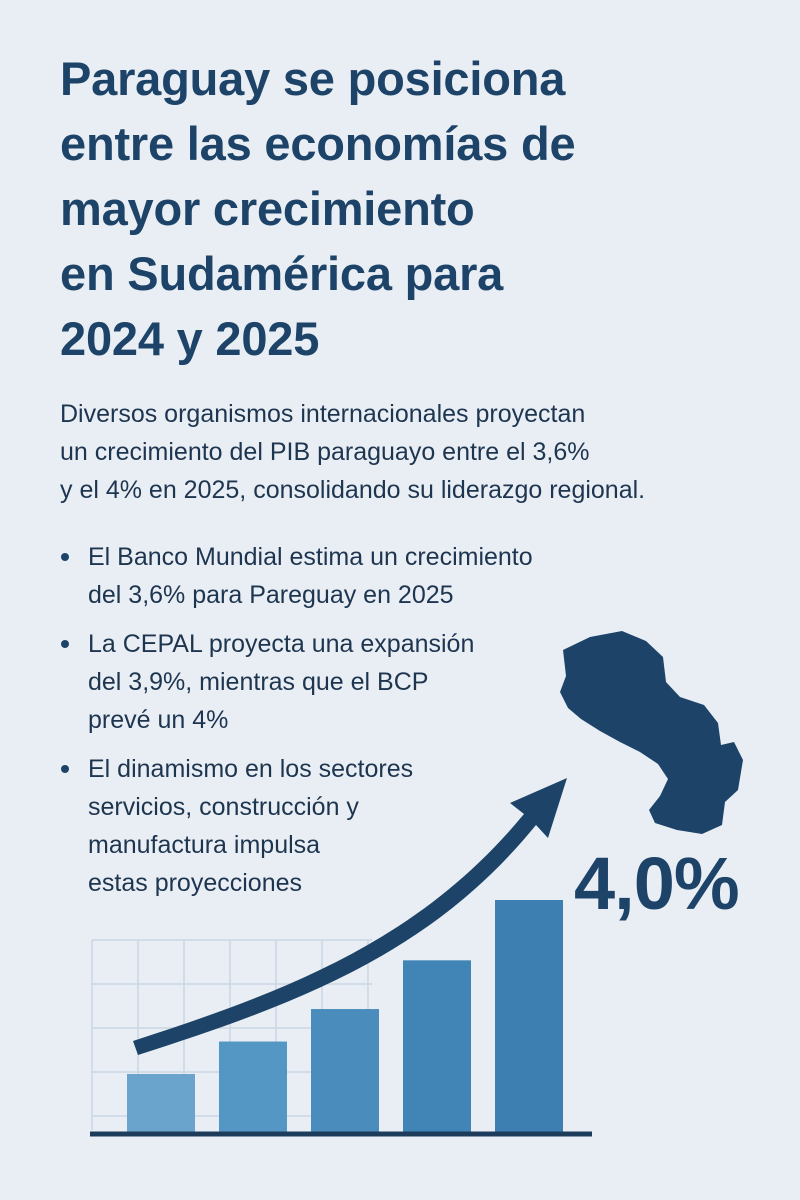 This screenshot has width=800, height=1200. I want to click on bullet-line: estas proyecciones, so click(195, 883).